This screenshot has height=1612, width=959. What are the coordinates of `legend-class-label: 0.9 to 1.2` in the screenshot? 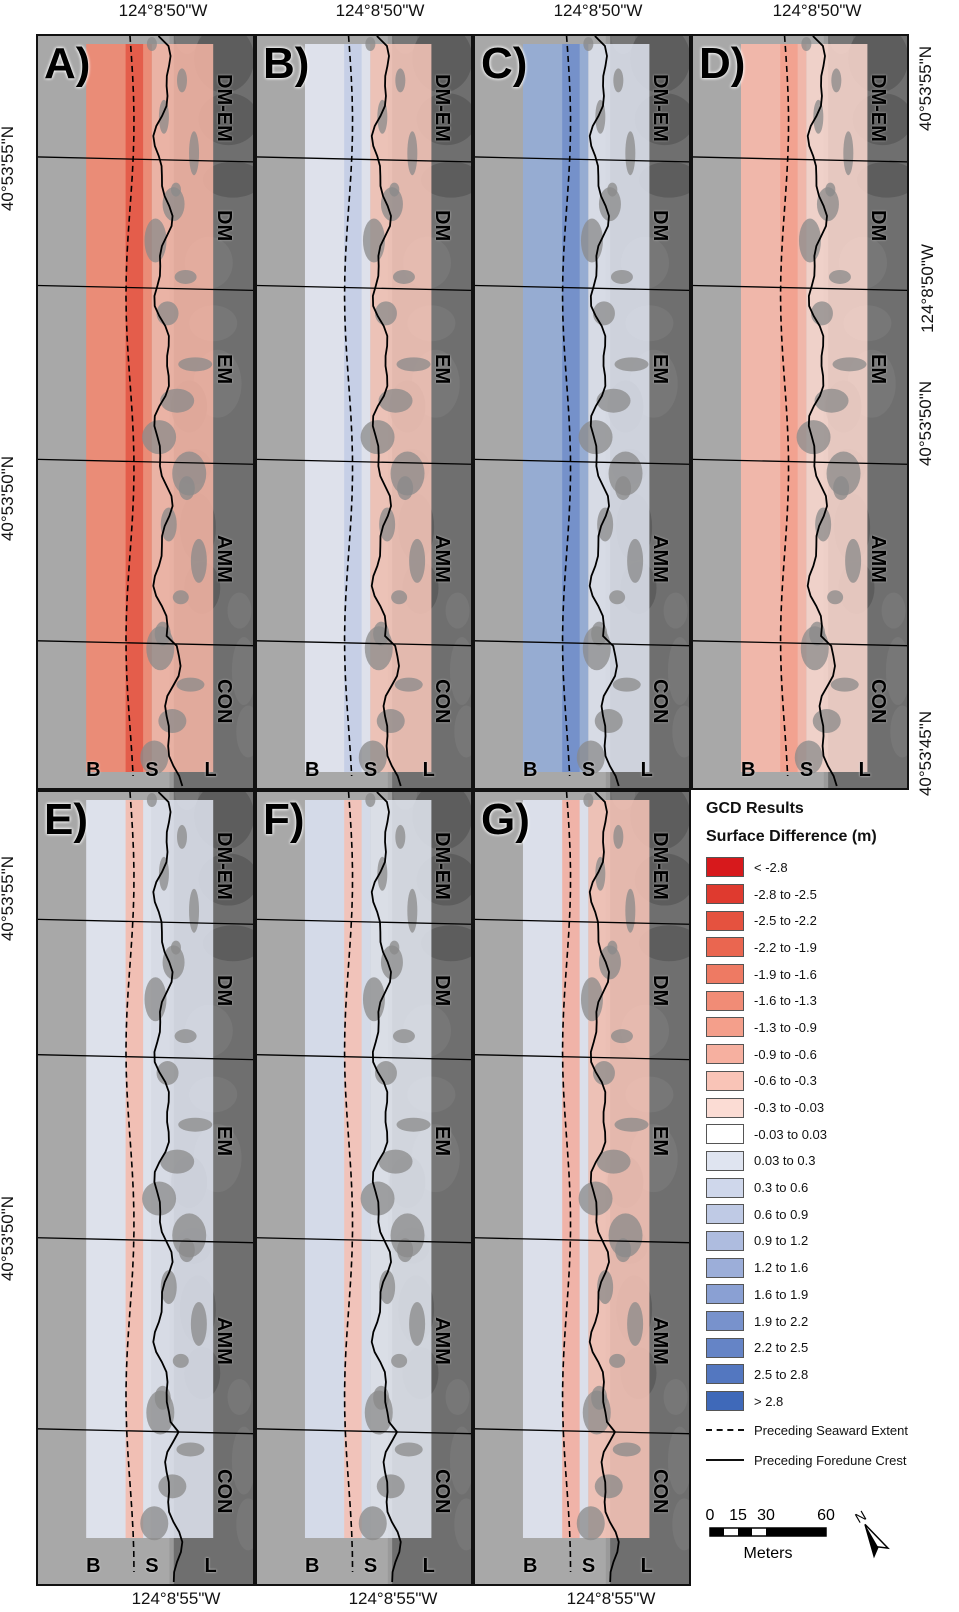 It's located at (781, 1241).